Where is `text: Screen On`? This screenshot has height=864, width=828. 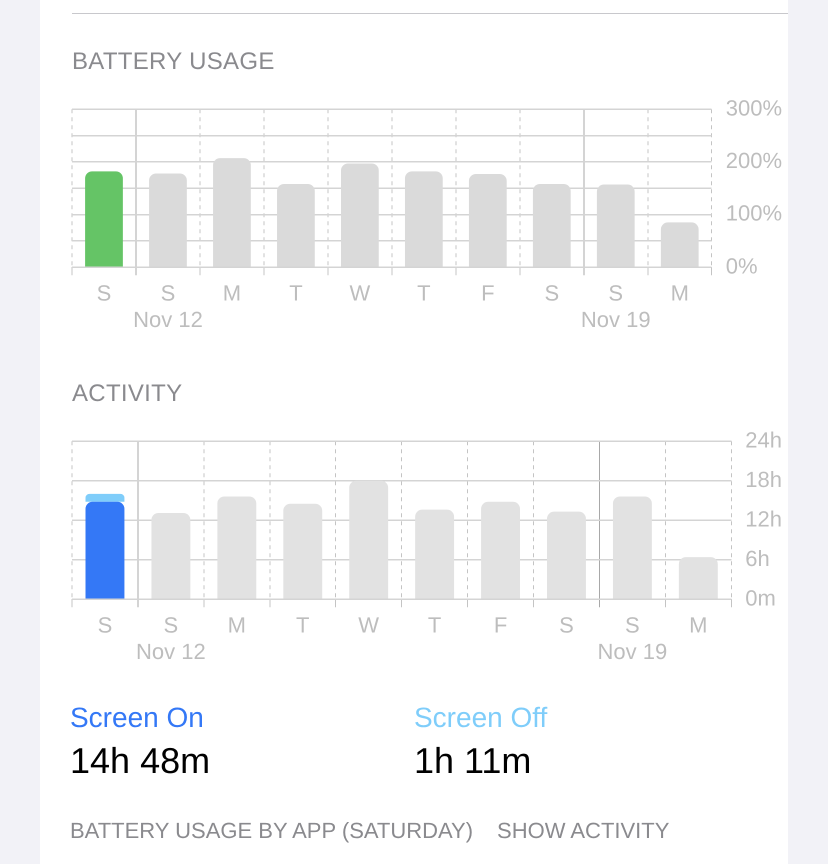 text: Screen On is located at coordinates (137, 718).